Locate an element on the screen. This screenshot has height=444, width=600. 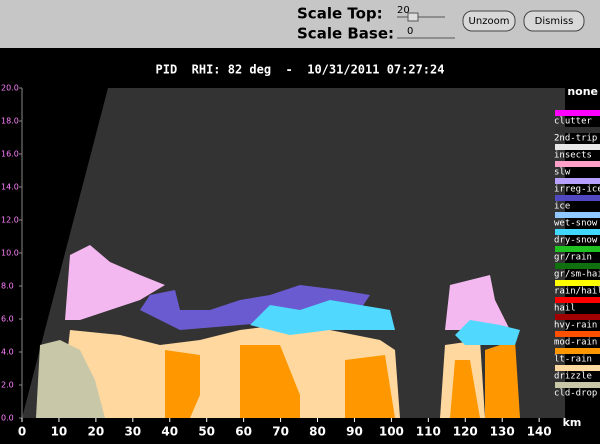
plot-title: PID RHI: 82 deg - 10/31/2011 07:27:24 is located at coordinates (300, 70).